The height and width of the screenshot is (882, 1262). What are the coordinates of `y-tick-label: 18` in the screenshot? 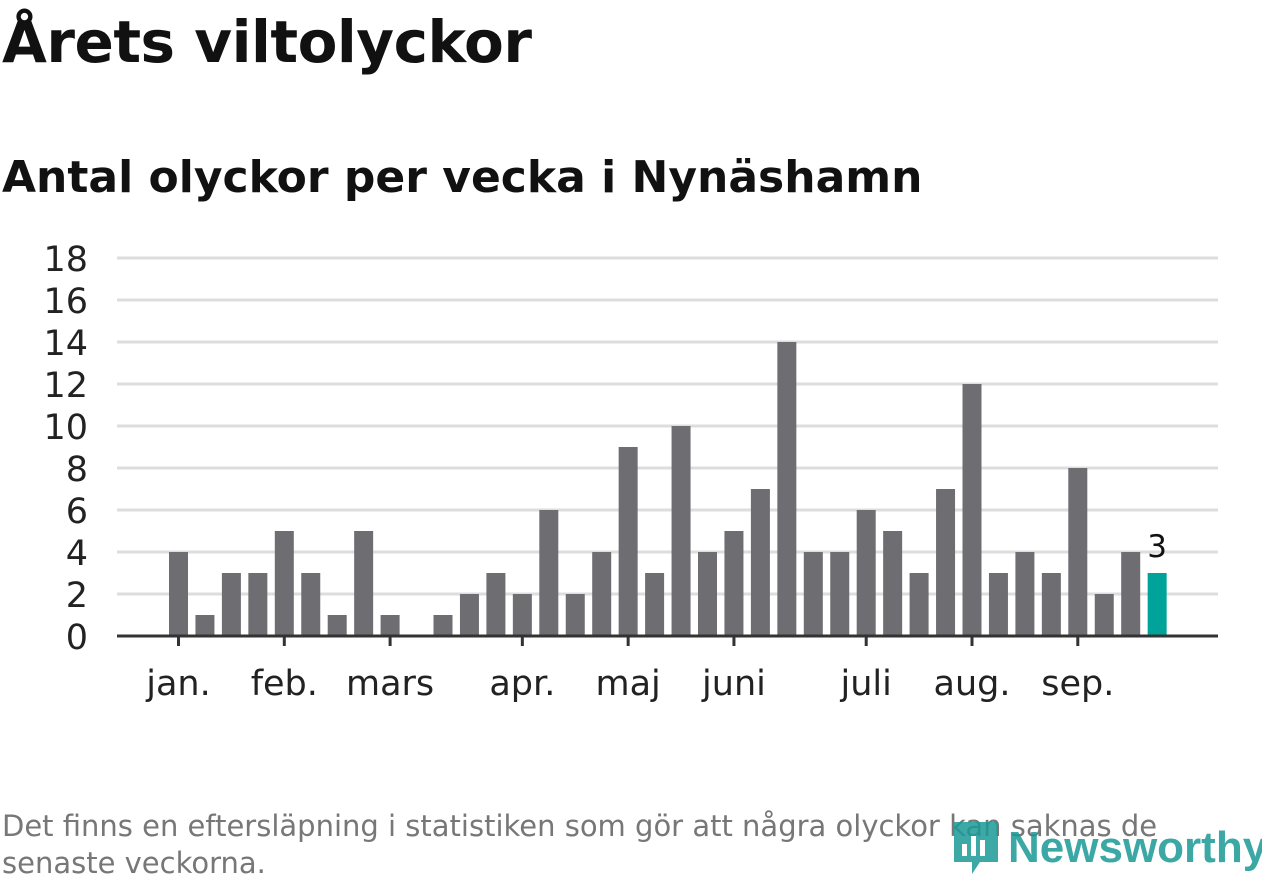 It's located at (65, 260).